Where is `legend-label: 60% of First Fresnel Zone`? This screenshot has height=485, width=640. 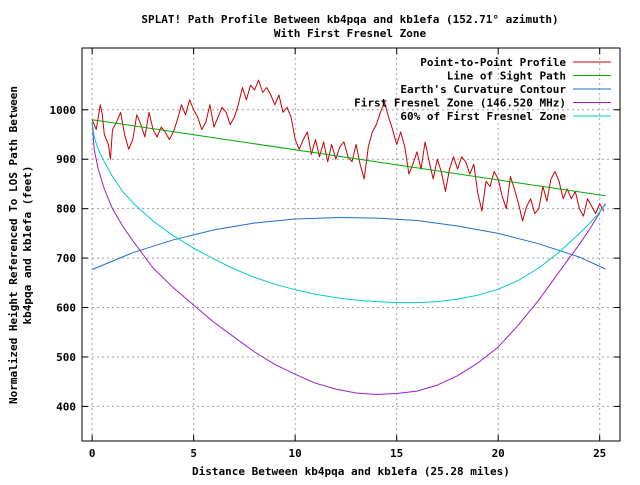
legend-label: 60% of First Fresnel Zone is located at coordinates (483, 116).